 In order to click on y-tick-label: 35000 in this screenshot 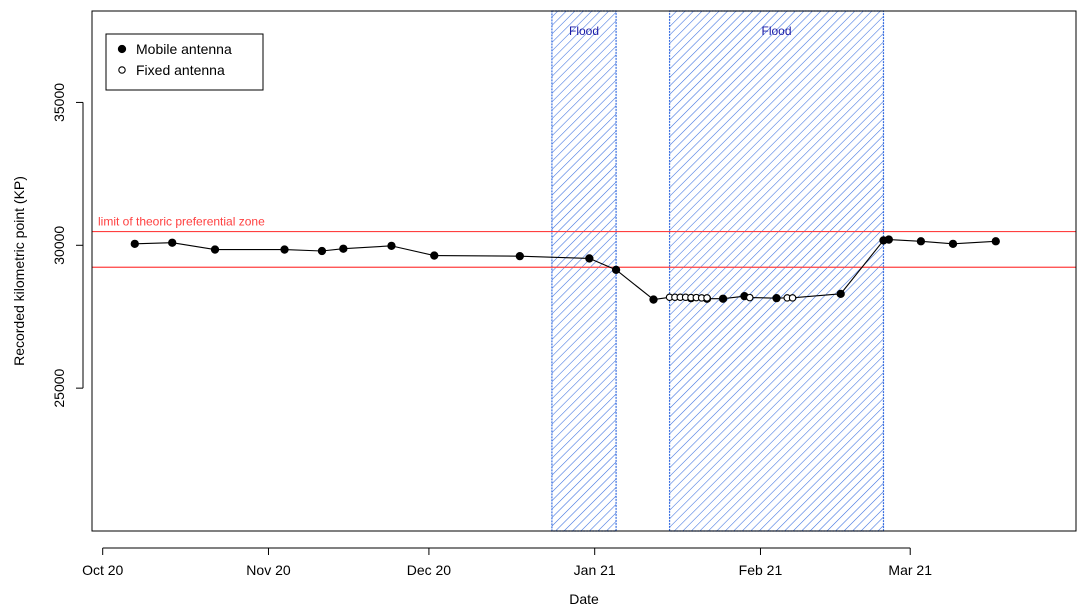, I will do `click(59, 102)`.